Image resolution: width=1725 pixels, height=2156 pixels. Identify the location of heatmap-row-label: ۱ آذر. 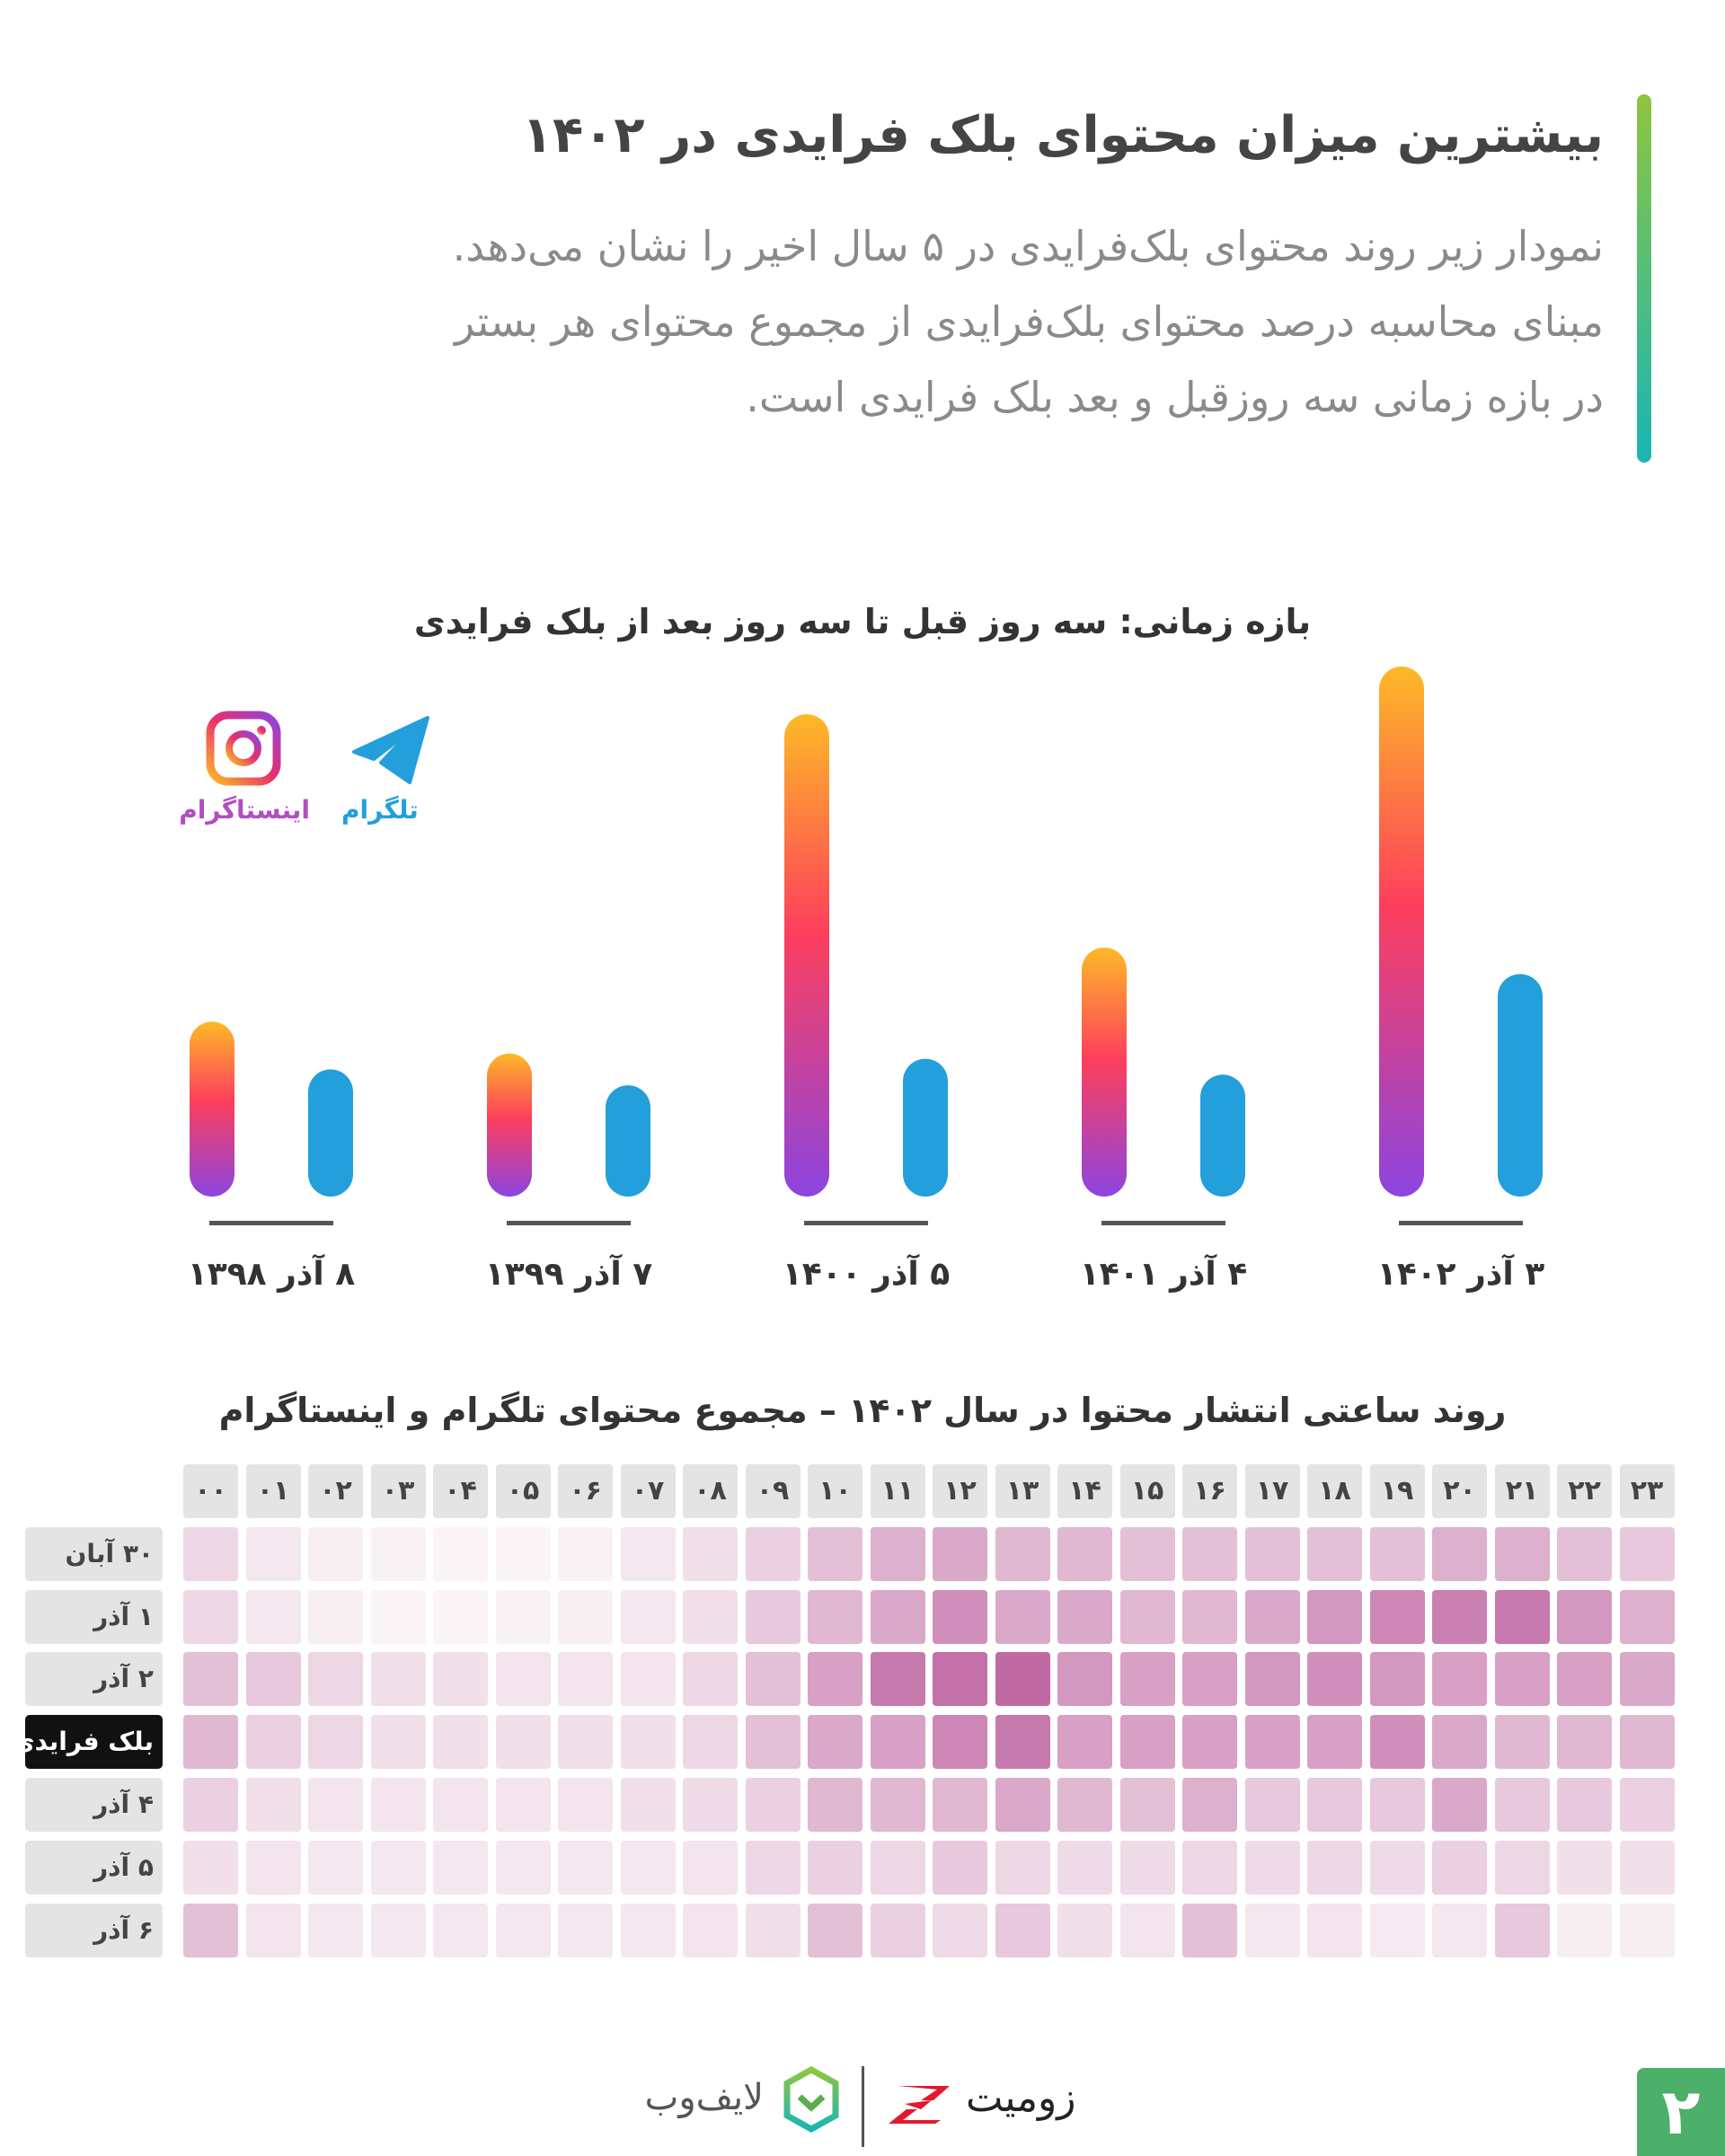
(94, 1617).